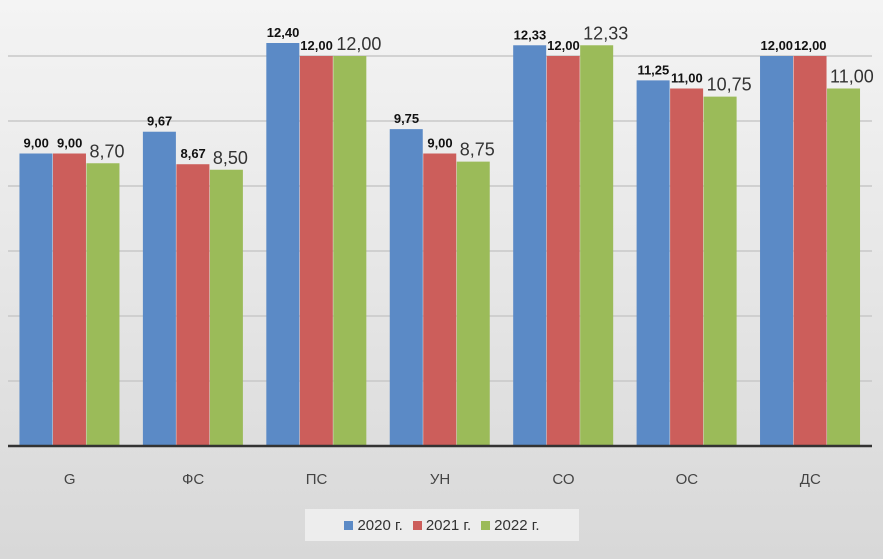 This screenshot has height=559, width=883. Describe the element at coordinates (192, 153) in the screenshot. I see `data-label: 8,67` at that location.